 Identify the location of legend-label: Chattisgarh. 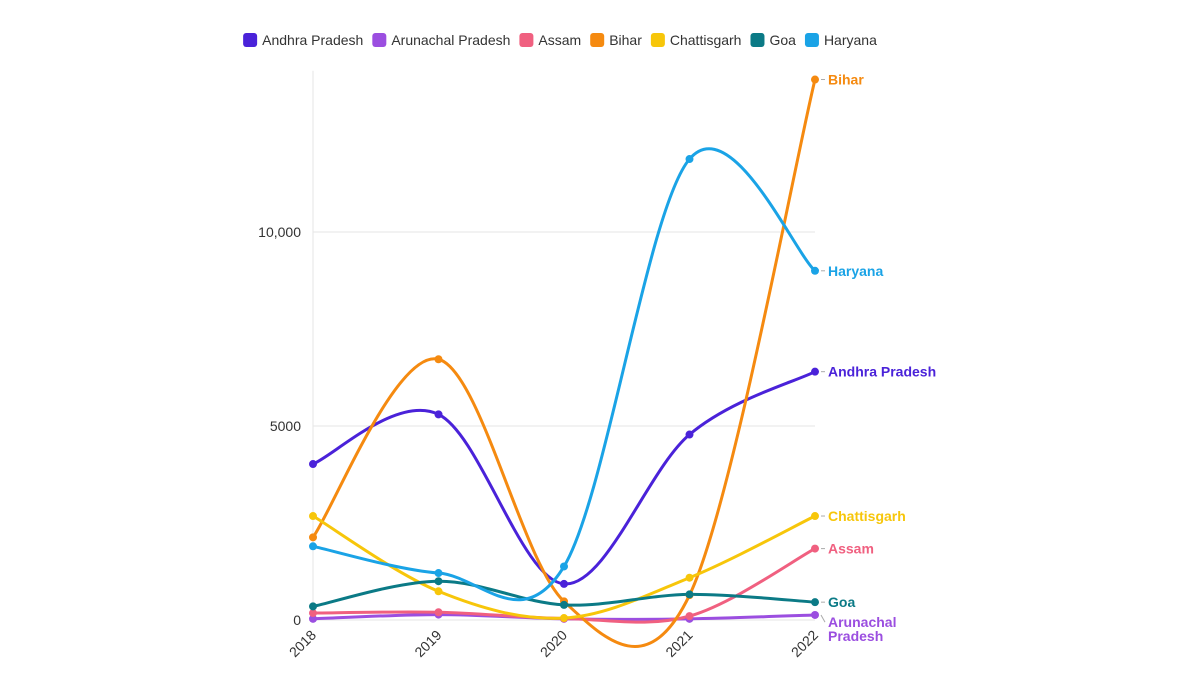
(706, 40).